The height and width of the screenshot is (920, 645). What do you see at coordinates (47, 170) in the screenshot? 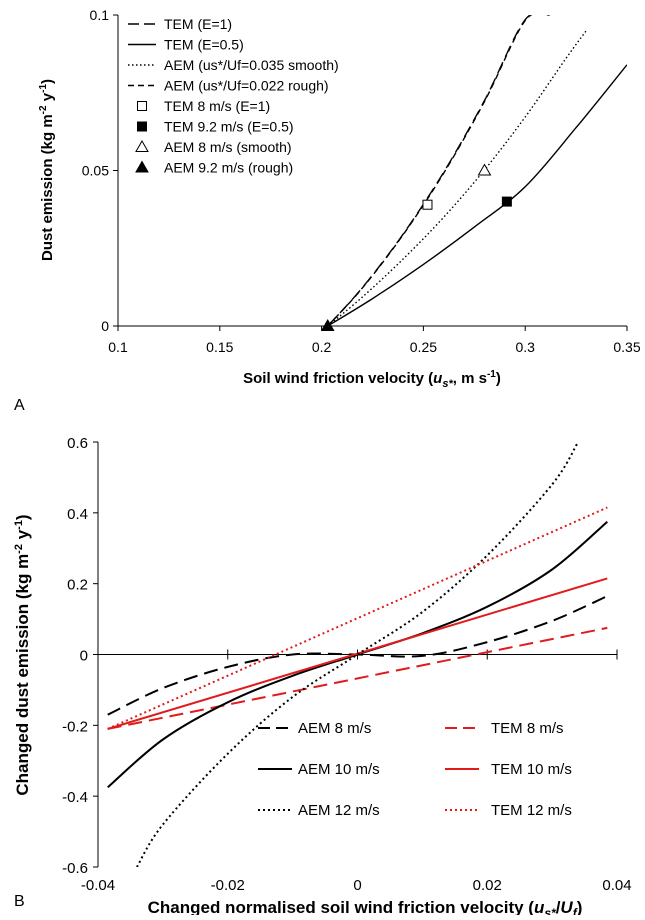
I see `y-axis-label: Dust emission (kg m-2 y-1)` at bounding box center [47, 170].